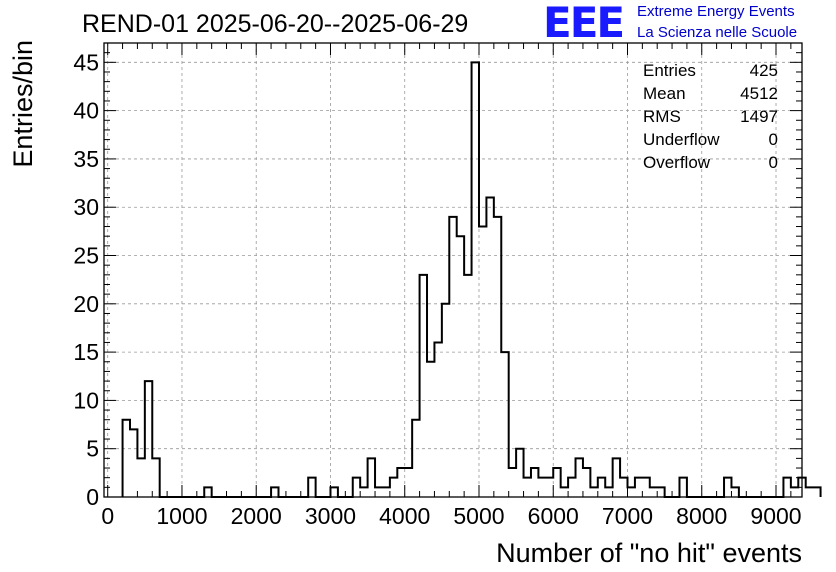  Describe the element at coordinates (256, 516) in the screenshot. I see `x-tick-label: 2000` at that location.